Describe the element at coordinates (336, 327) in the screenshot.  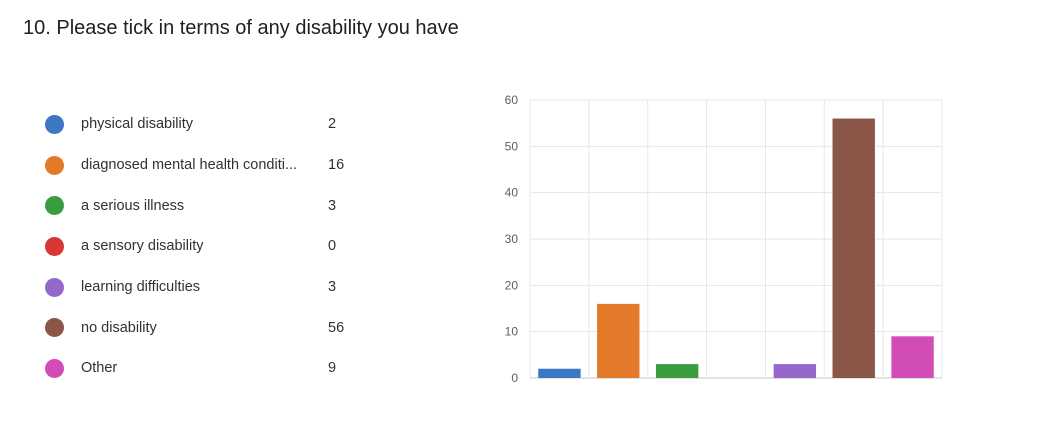
I see `legend-count: 56` at that location.